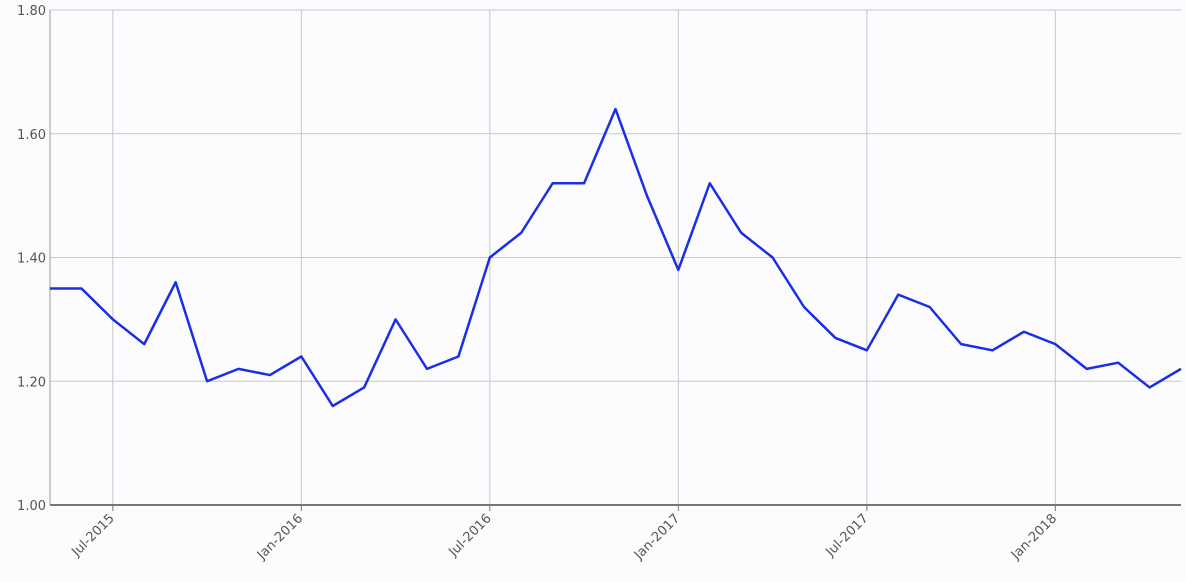 The height and width of the screenshot is (582, 1186). Describe the element at coordinates (31, 11) in the screenshot. I see `y-tick-label: 1.80` at that location.